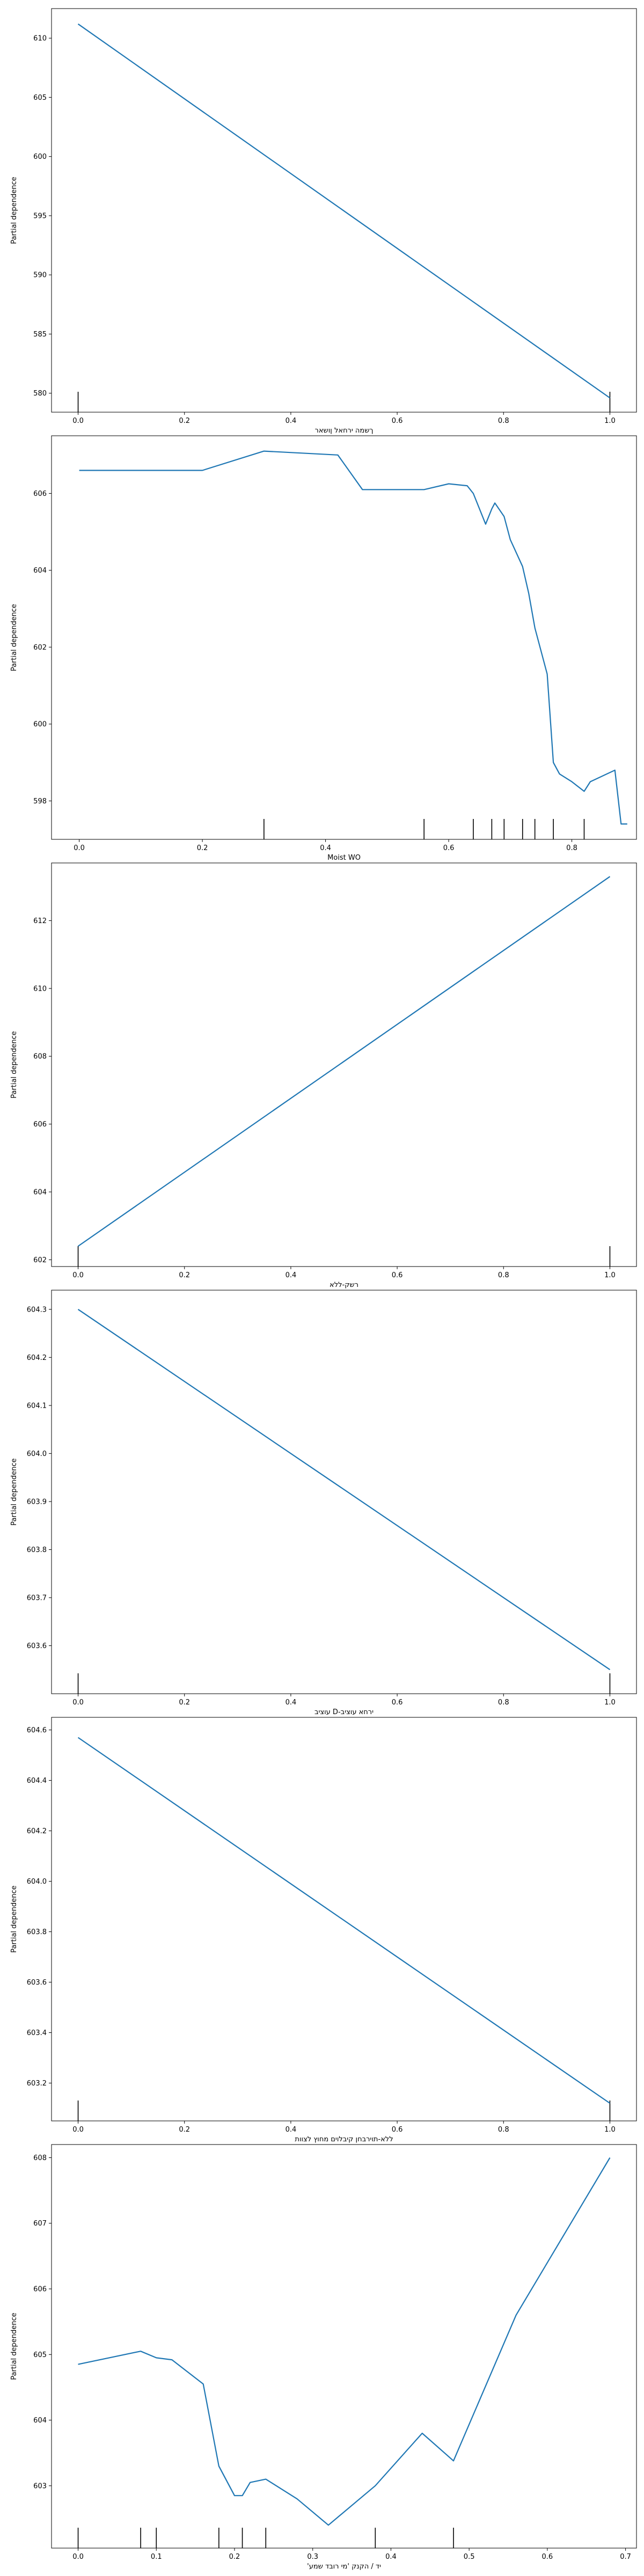  I want to click on y-tick-label: 612, so click(40, 921).